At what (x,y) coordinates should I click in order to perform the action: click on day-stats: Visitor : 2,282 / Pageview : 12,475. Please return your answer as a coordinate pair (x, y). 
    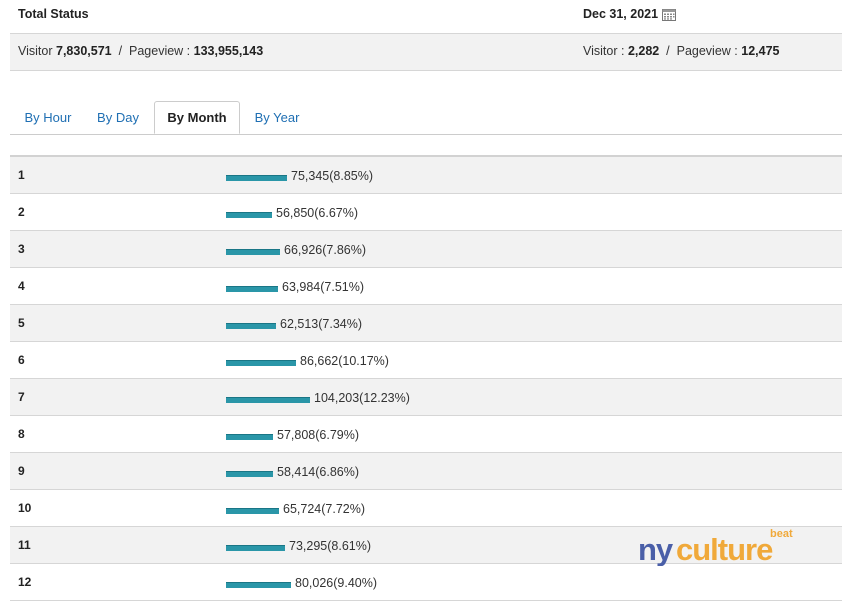
    Looking at the image, I should click on (681, 51).